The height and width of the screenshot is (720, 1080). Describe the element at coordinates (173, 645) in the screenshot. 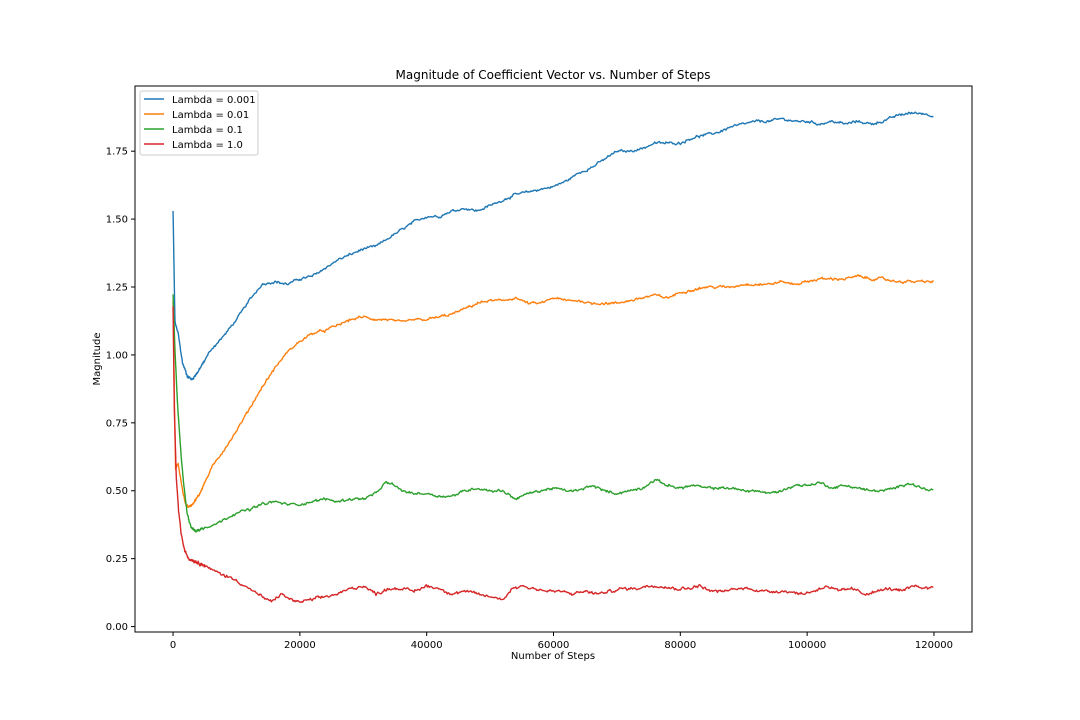

I see `x-tick-label: 0` at that location.